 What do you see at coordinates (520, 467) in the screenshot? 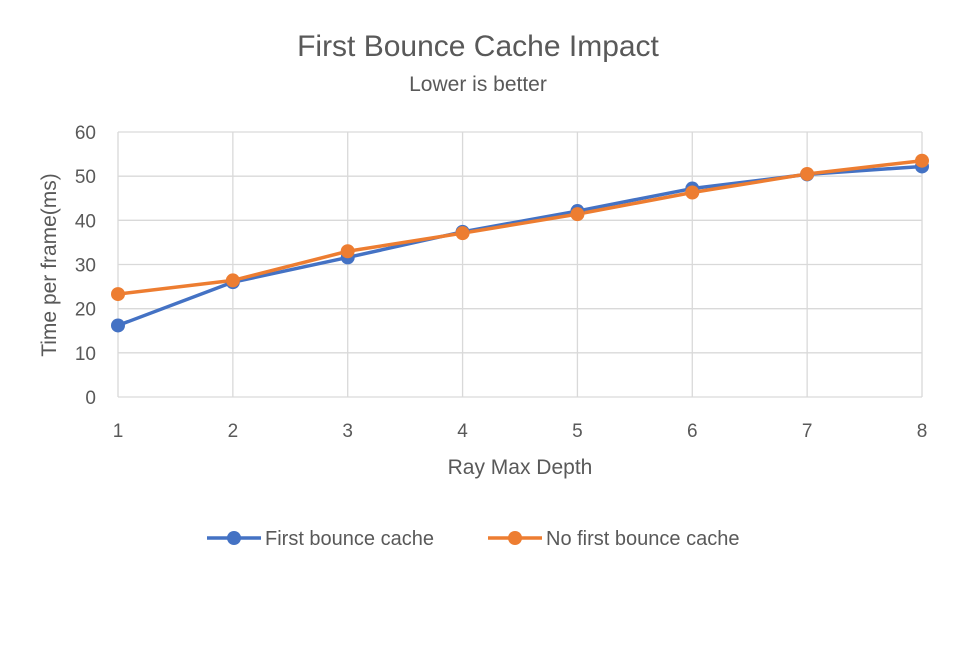
I see `x-axis-title: Ray Max Depth` at bounding box center [520, 467].